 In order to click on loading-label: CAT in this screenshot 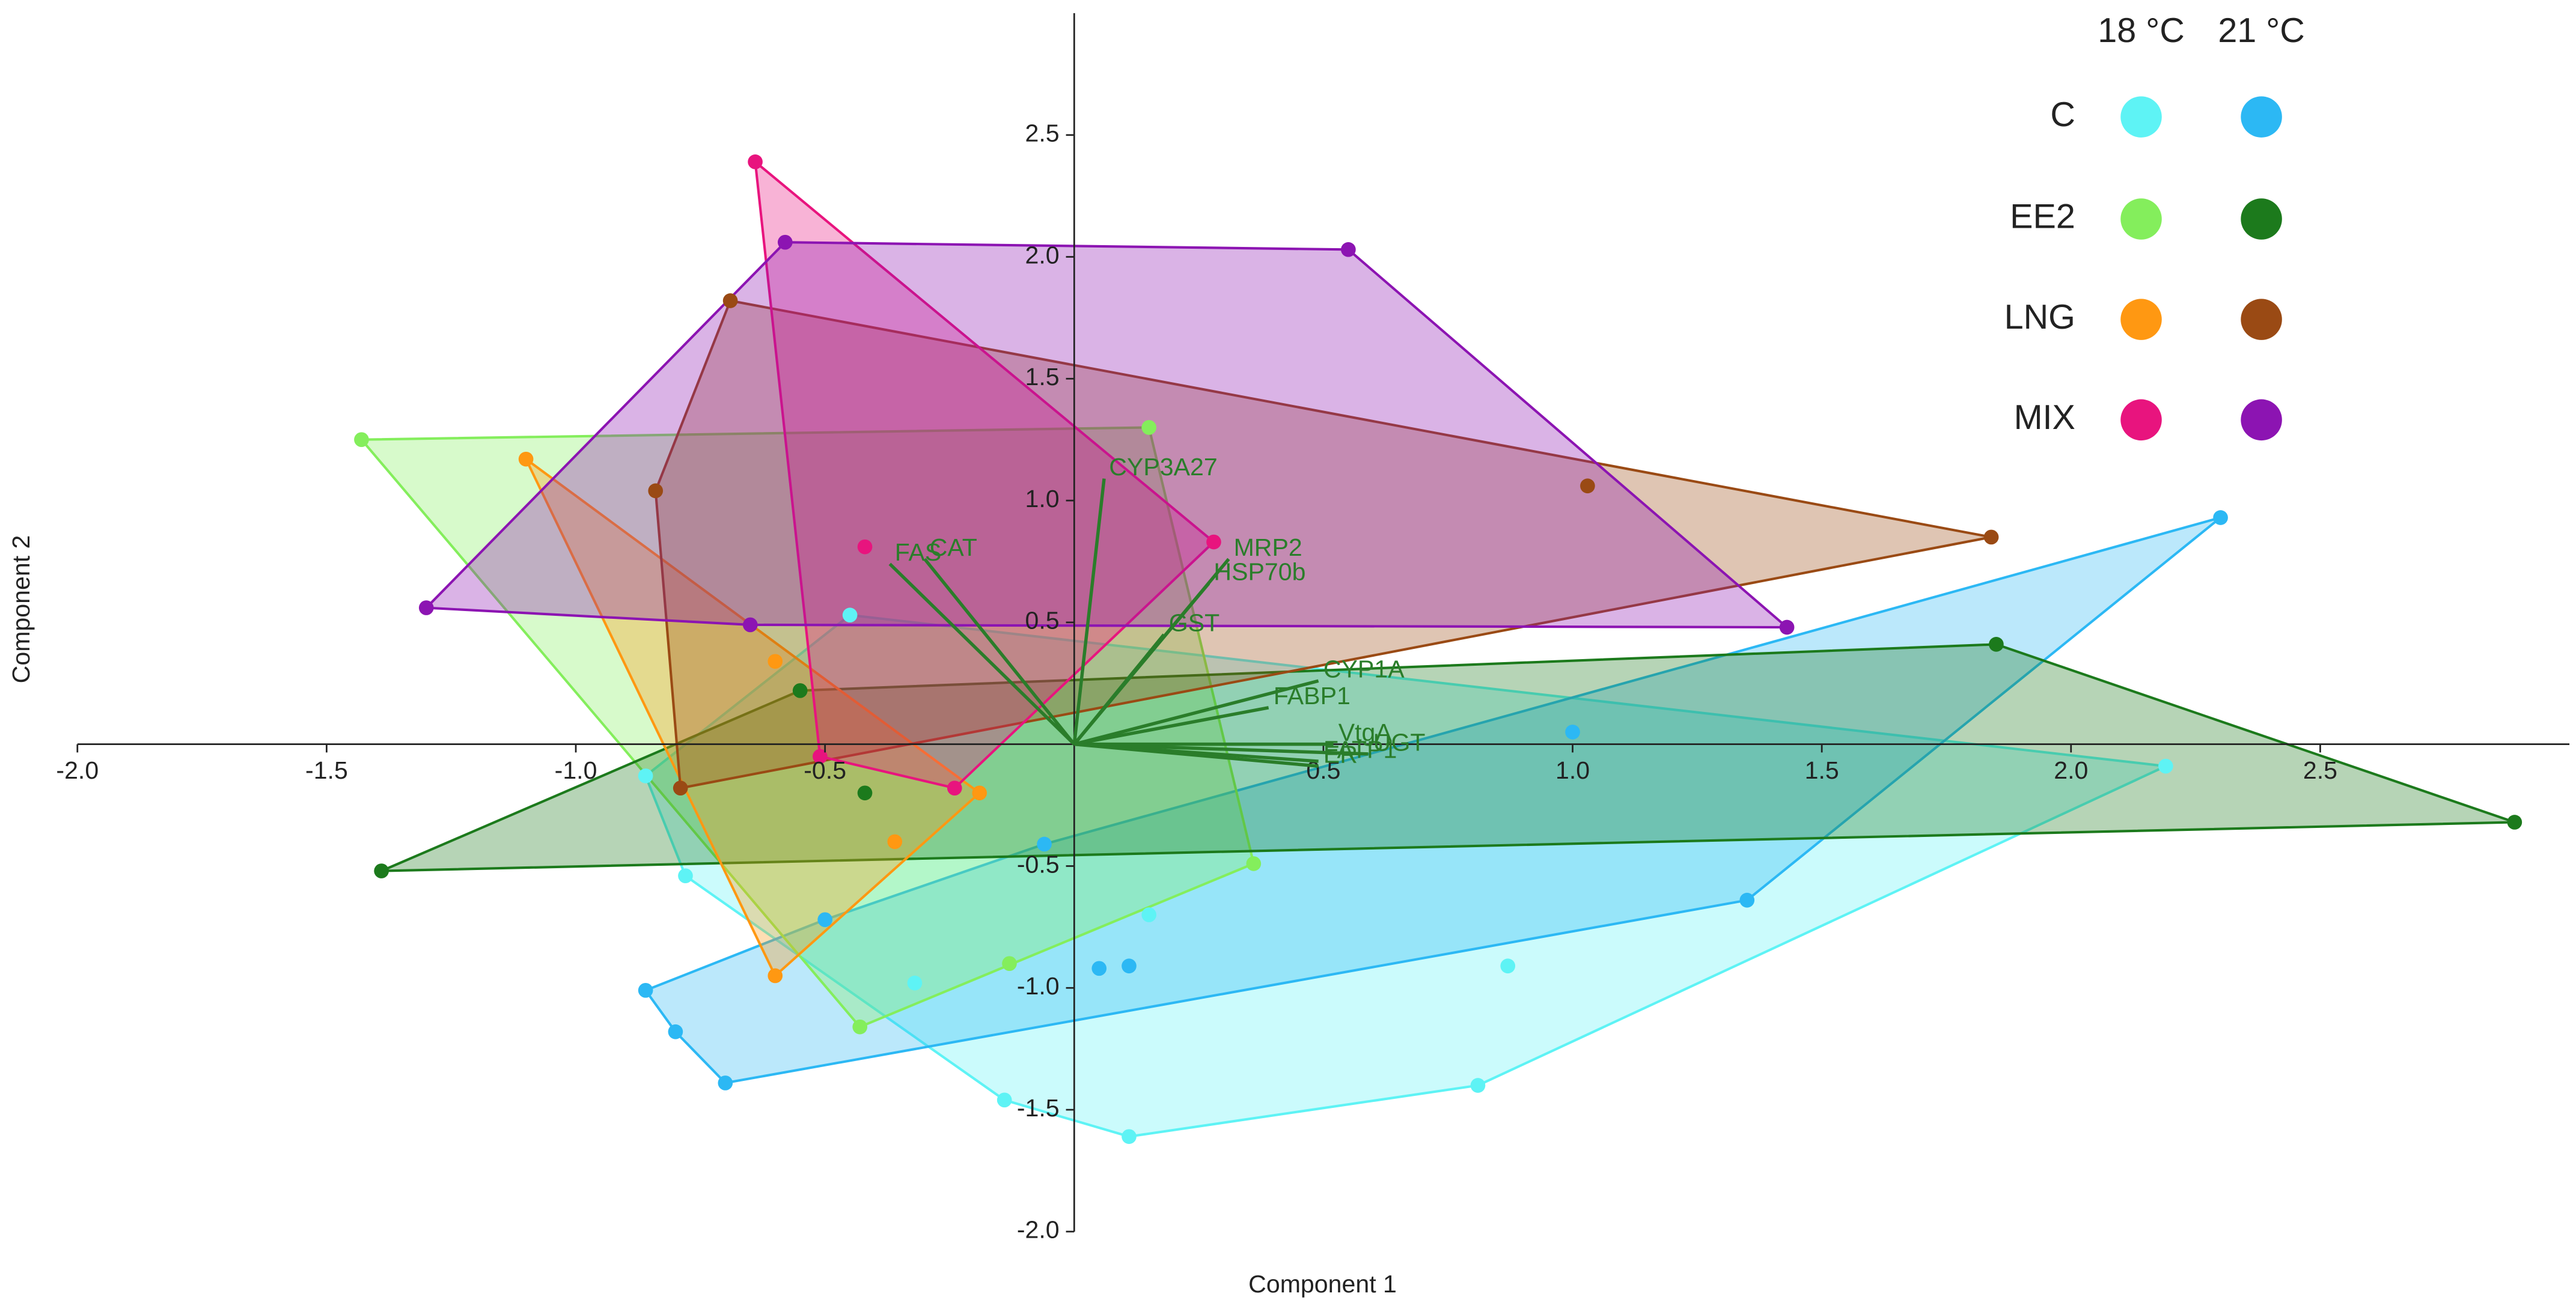, I will do `click(953, 547)`.